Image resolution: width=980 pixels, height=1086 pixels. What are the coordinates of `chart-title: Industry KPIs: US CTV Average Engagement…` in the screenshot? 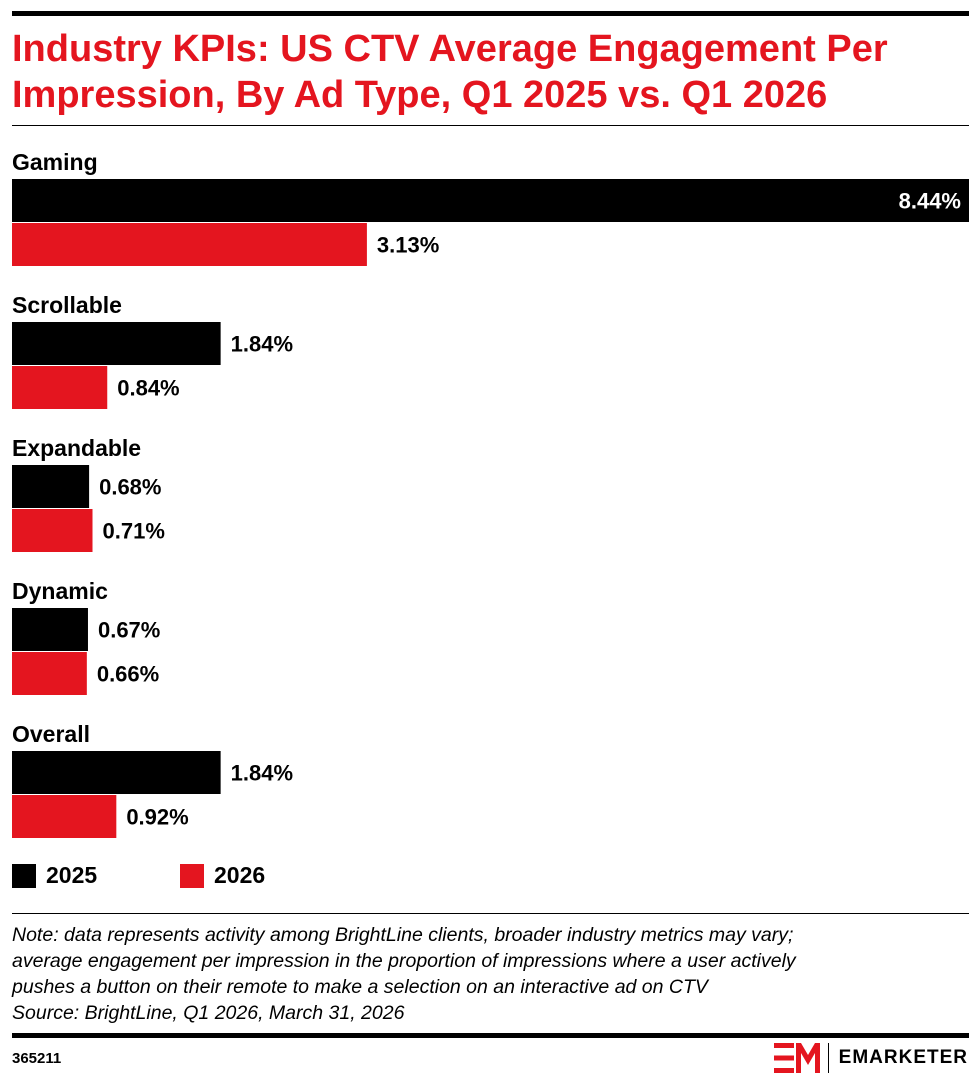 It's located at (450, 72).